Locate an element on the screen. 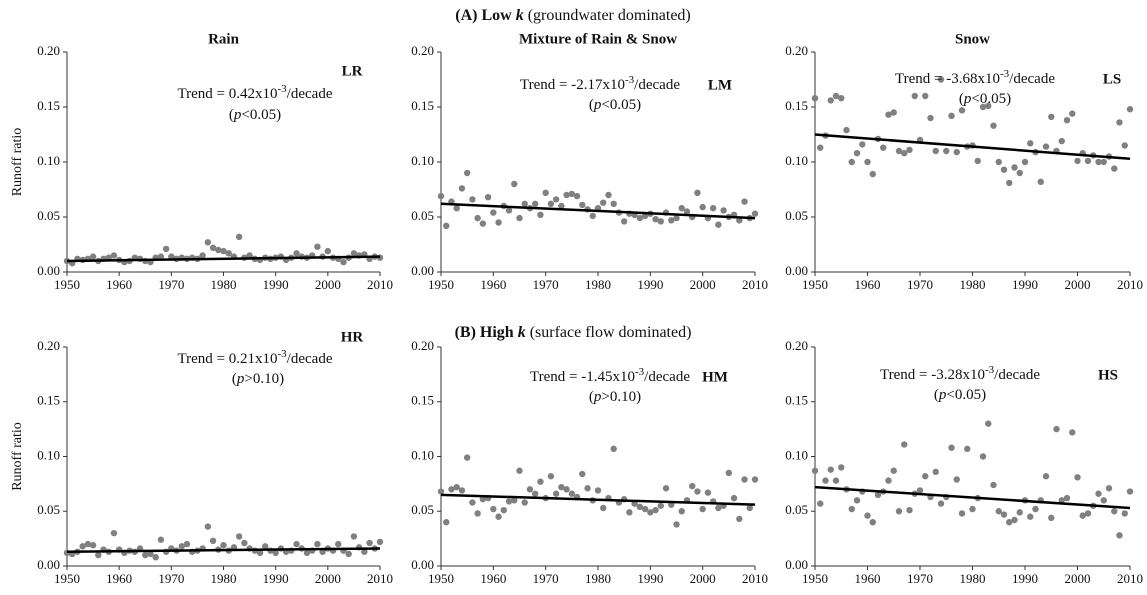 This screenshot has width=1147, height=595. trend-text: Trend = -1.45x10 is located at coordinates (582, 377).